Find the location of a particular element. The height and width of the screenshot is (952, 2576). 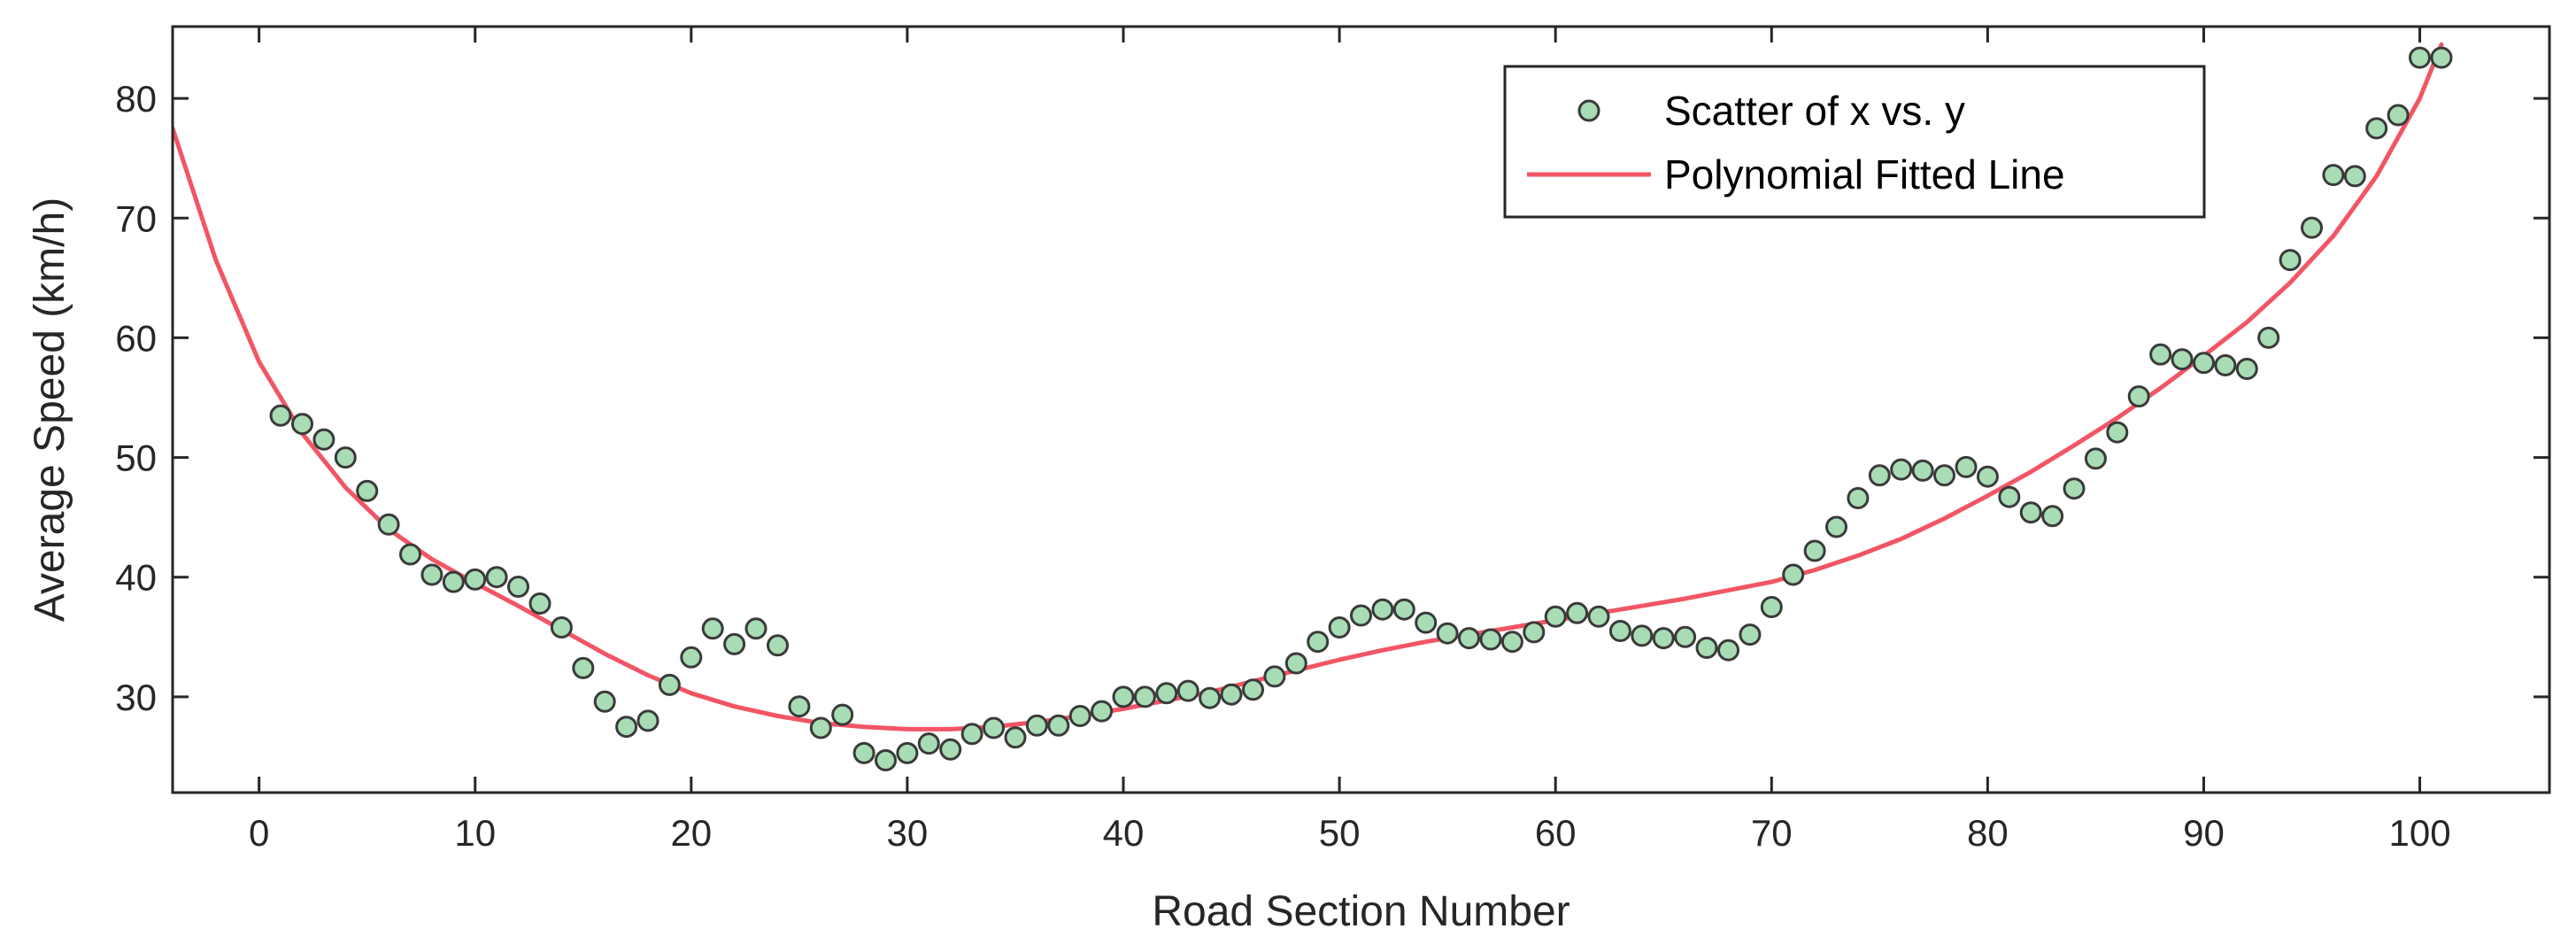

x-tick-label: 30 is located at coordinates (908, 833).